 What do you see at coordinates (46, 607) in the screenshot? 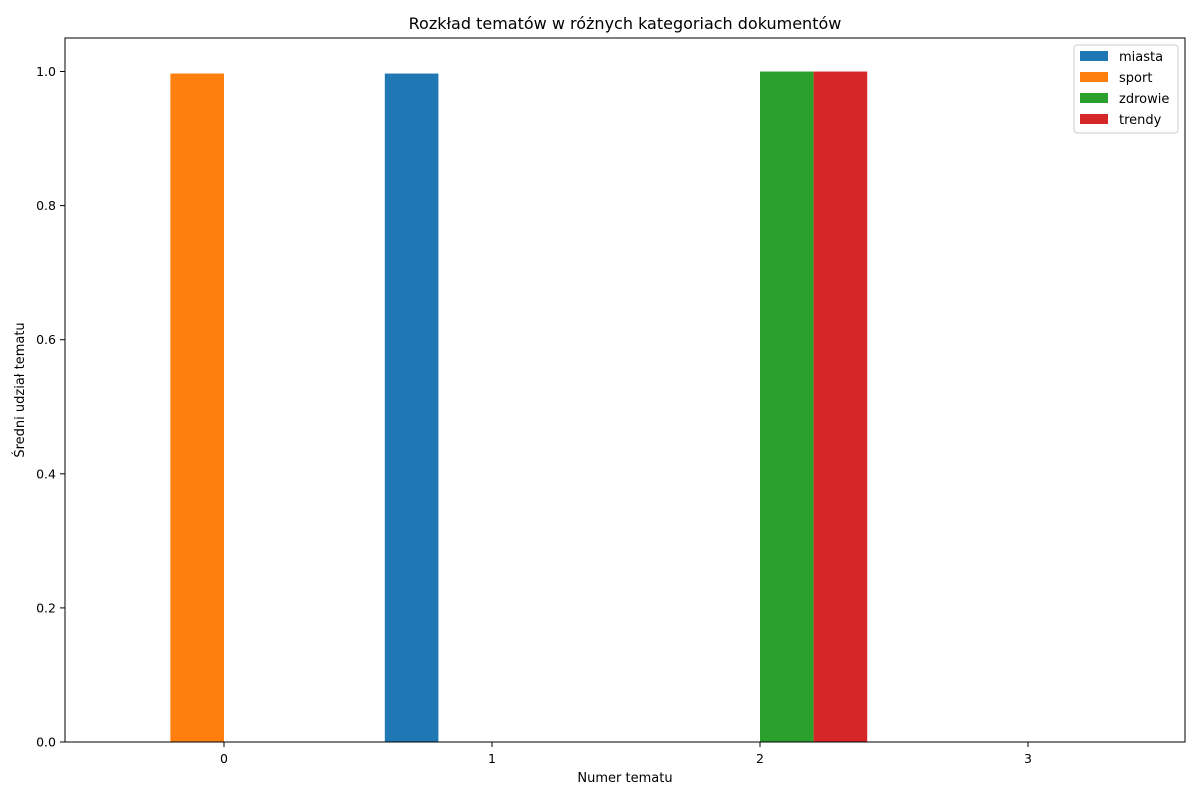
I see `y-tick-label: 0.2` at bounding box center [46, 607].